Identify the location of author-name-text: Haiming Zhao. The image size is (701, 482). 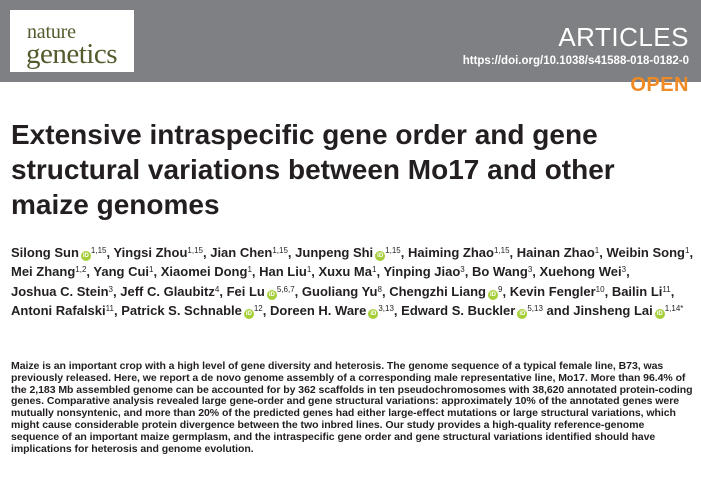
(451, 252).